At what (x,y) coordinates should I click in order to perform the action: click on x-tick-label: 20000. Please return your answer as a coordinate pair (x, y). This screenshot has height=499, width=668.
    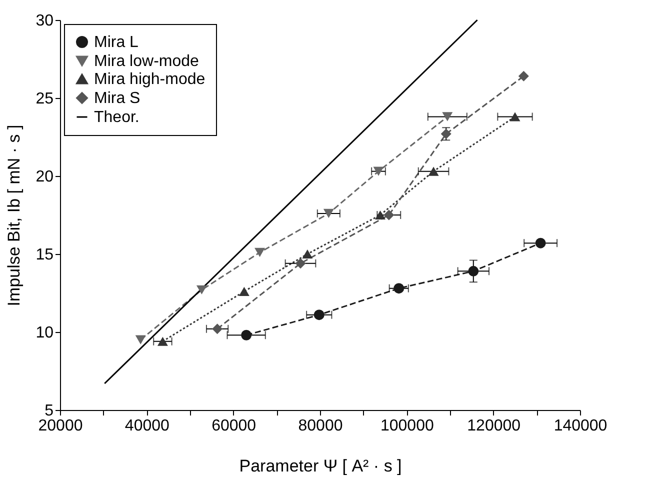
    Looking at the image, I should click on (60, 426).